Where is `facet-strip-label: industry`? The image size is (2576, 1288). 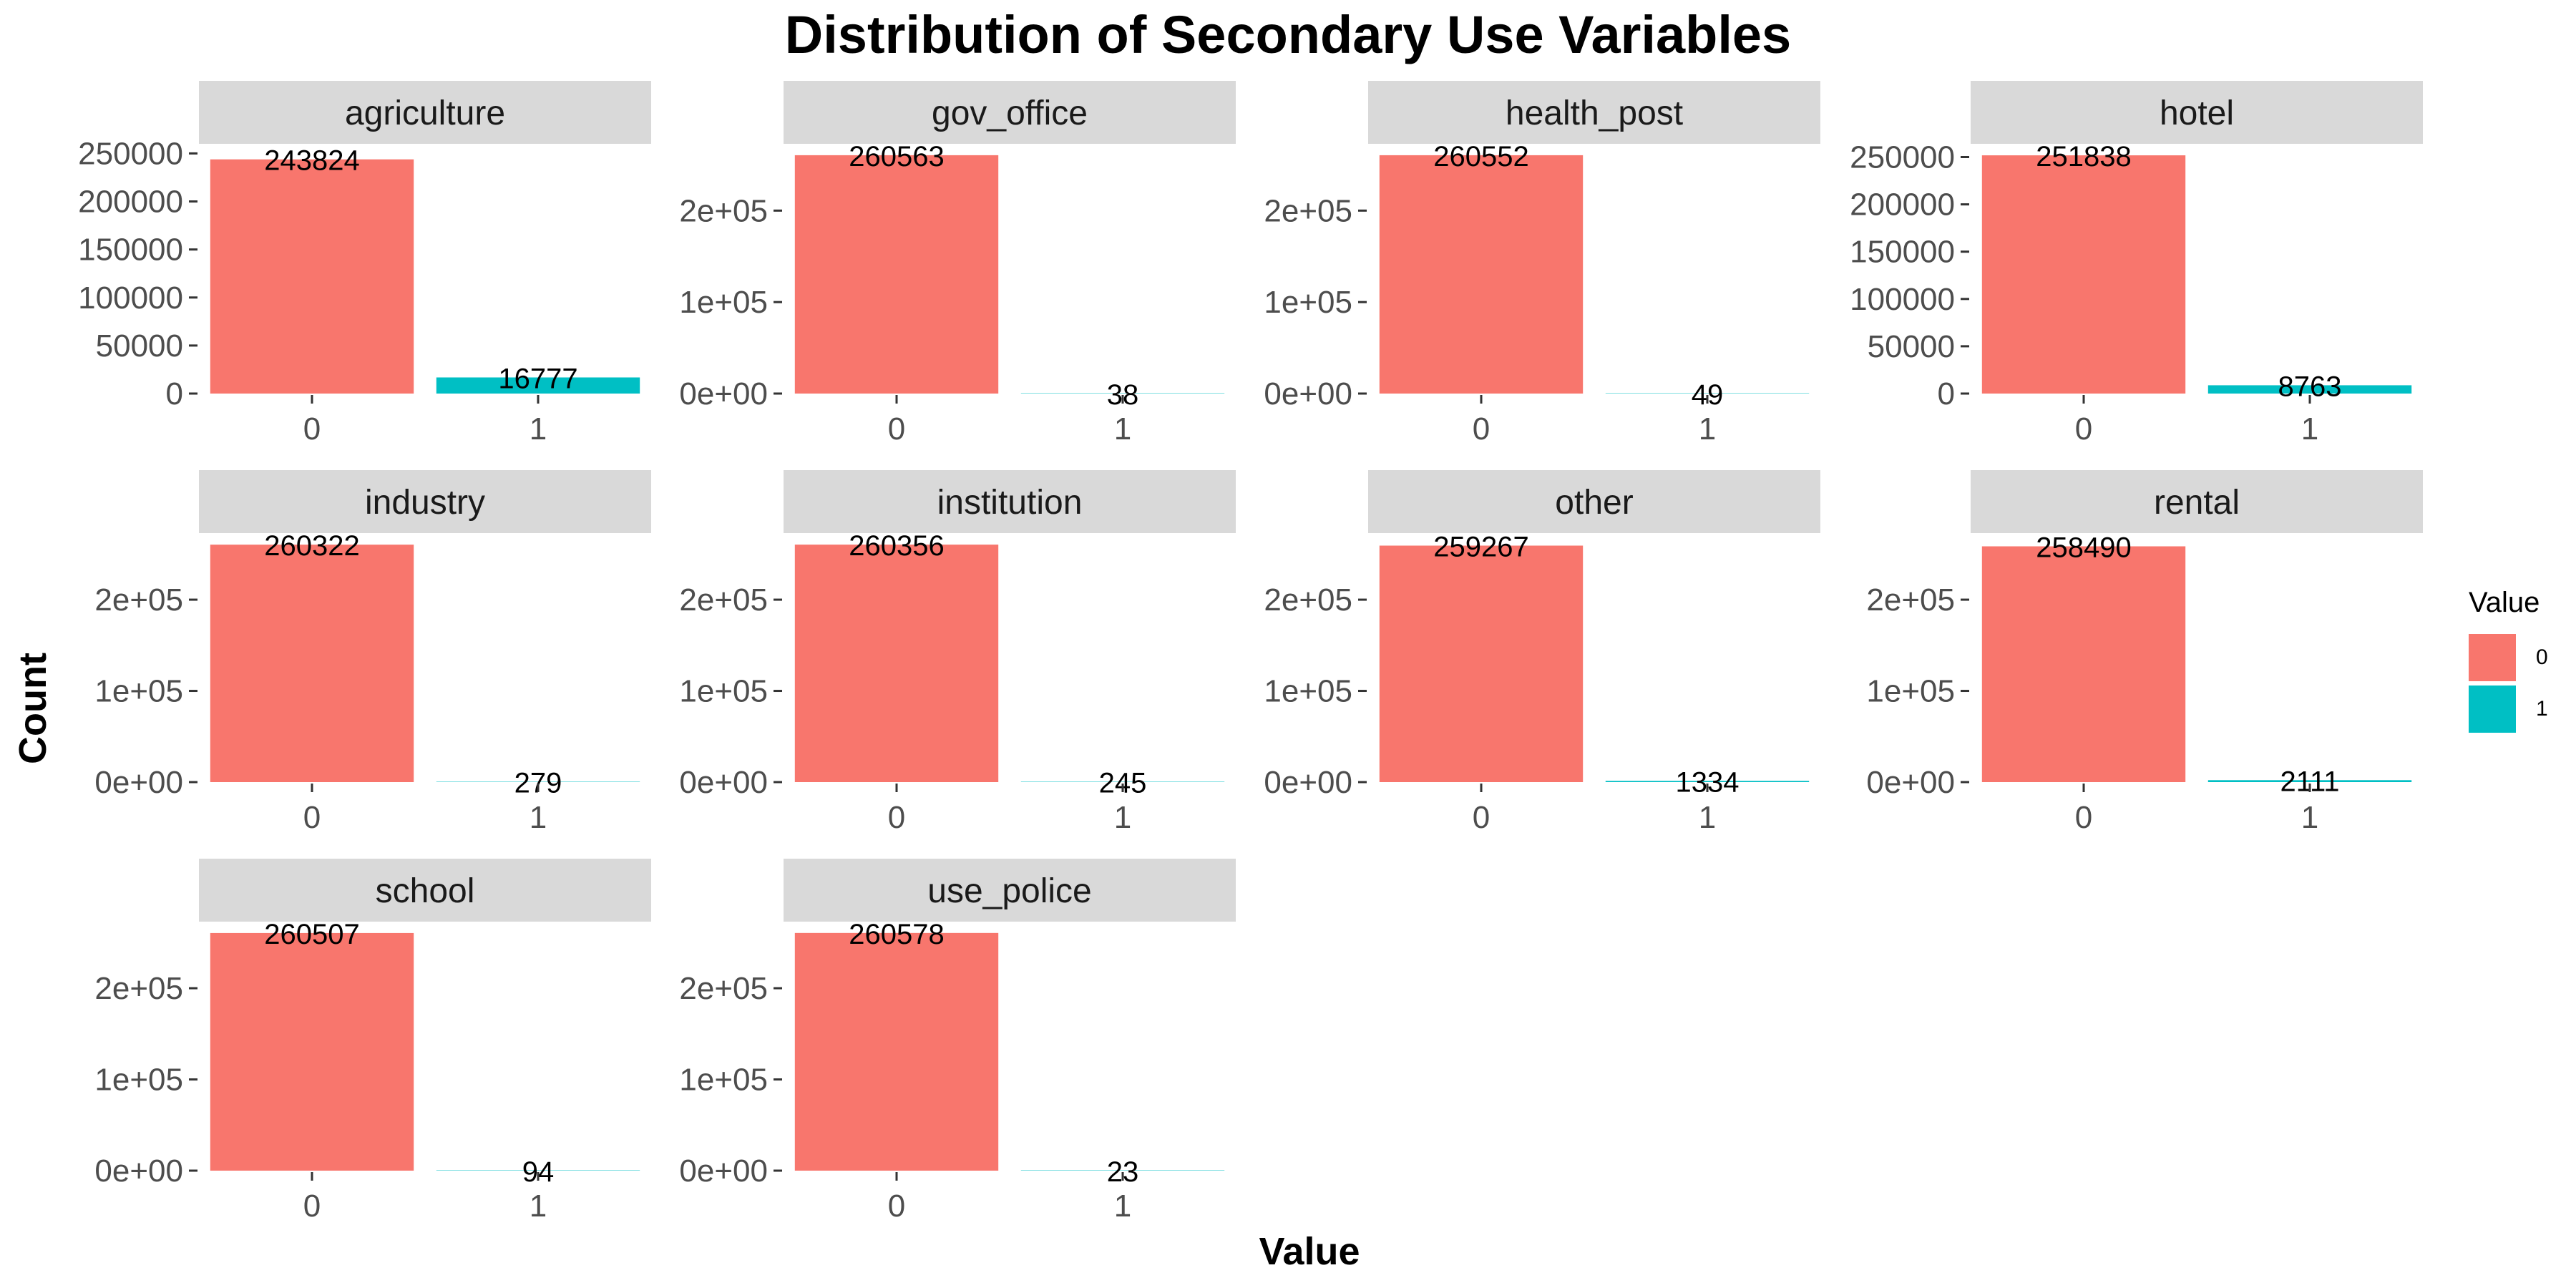 facet-strip-label: industry is located at coordinates (425, 503).